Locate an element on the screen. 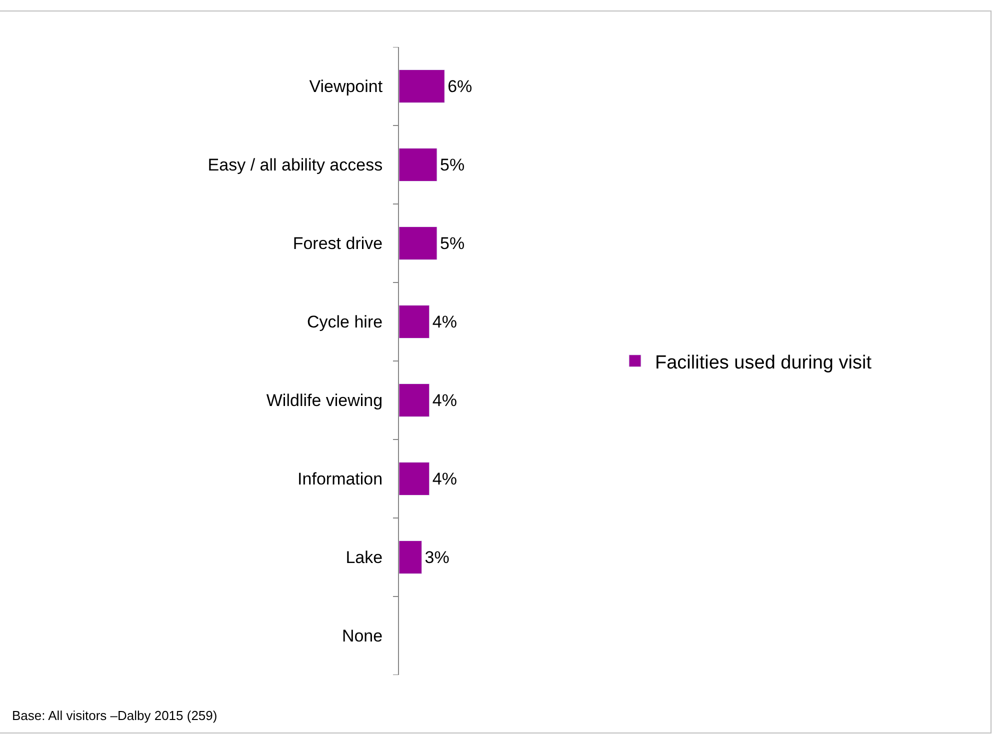  y-tick-label: None is located at coordinates (362, 636).